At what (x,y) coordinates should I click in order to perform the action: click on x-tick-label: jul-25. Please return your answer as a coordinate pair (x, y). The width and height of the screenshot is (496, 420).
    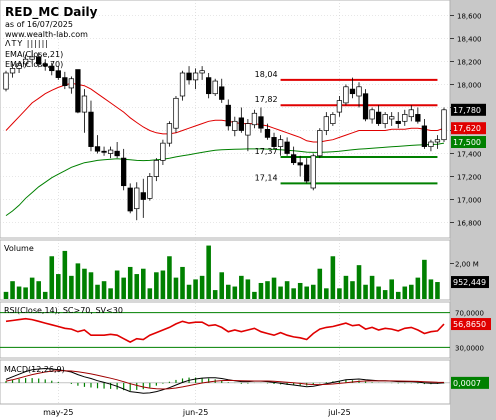
    Looking at the image, I should click on (339, 412).